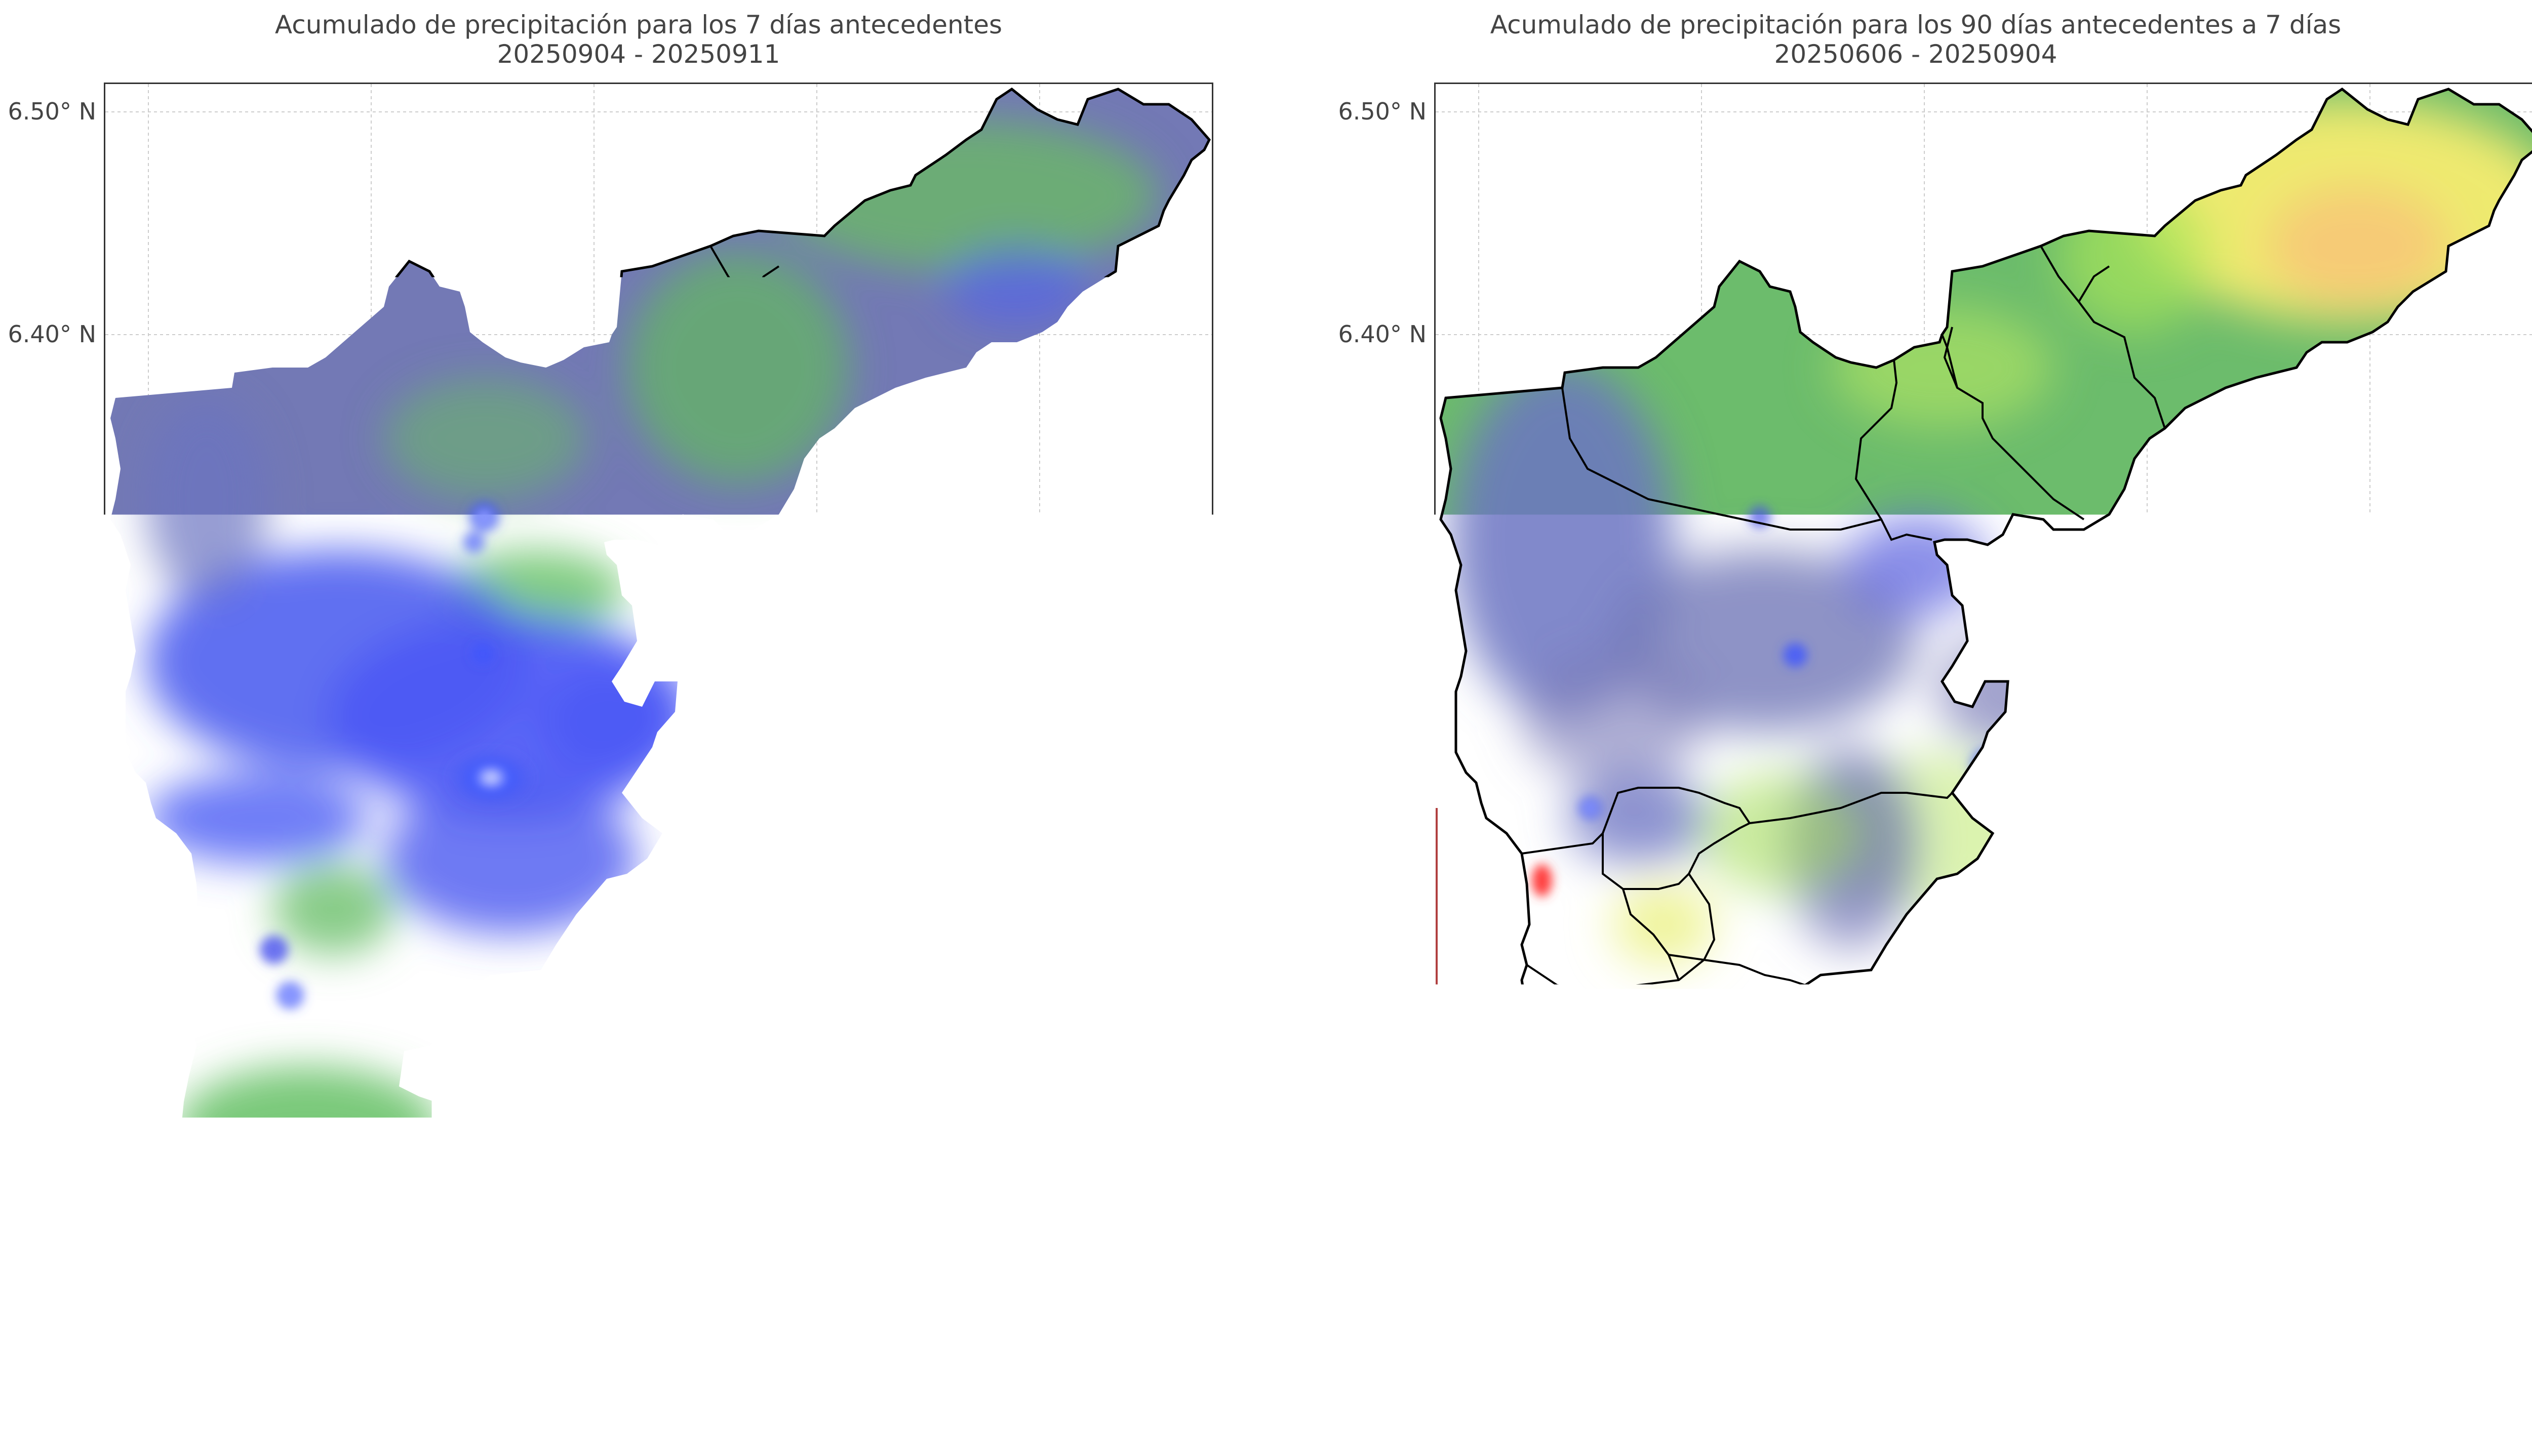 This screenshot has width=2532, height=1456. I want to click on right-lon-tick: 75.30° W, so click(2368, 1292).